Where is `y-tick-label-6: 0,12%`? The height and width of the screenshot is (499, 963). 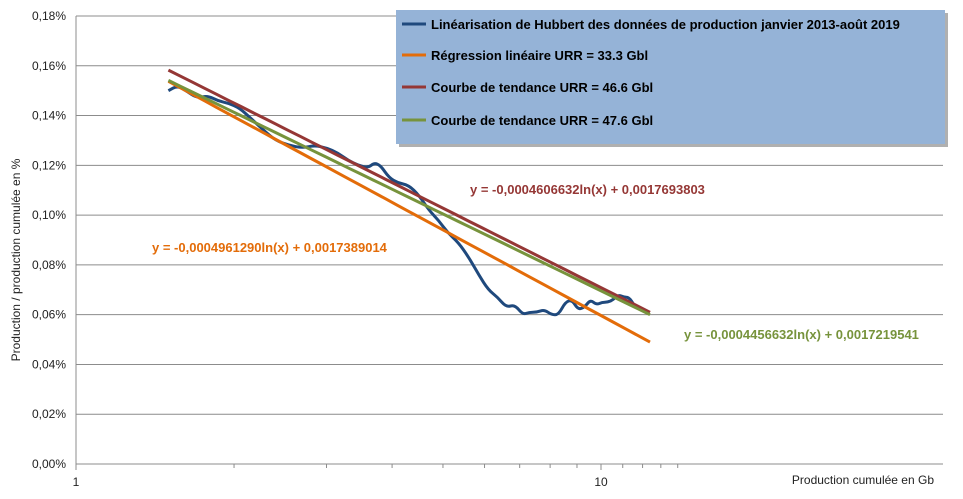
y-tick-label-6: 0,12% is located at coordinates (49, 165).